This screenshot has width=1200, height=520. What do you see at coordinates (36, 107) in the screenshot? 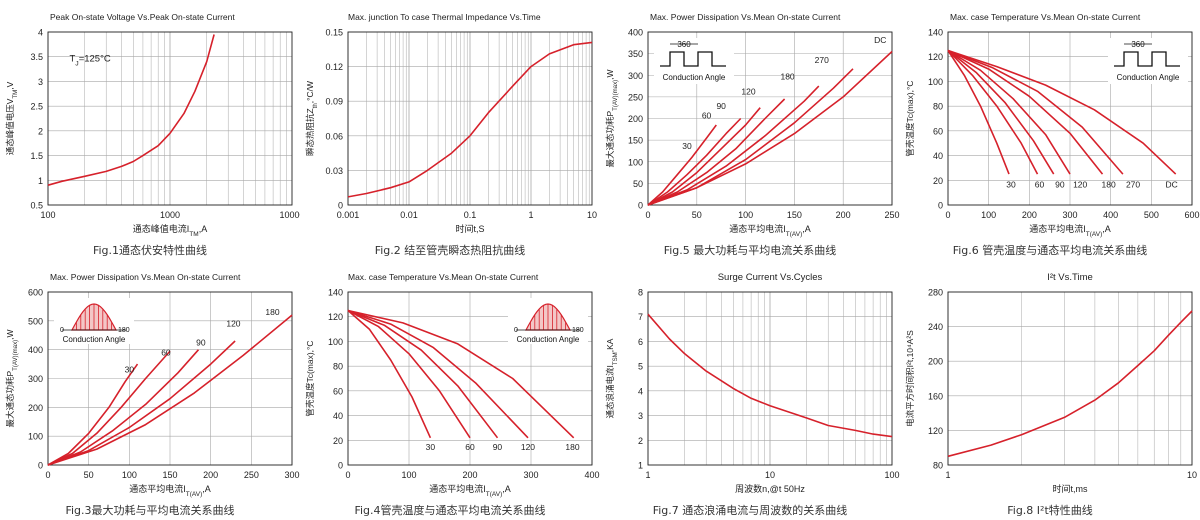
I see `y-tick-label: 2.5` at bounding box center [36, 107].